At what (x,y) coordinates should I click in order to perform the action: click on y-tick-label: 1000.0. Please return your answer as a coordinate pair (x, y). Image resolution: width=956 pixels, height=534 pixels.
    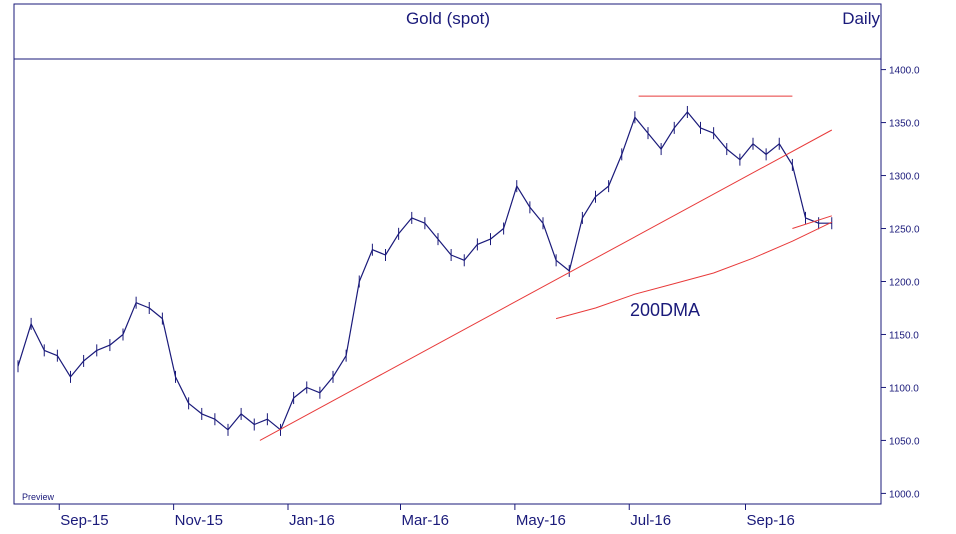
    Looking at the image, I should click on (904, 494).